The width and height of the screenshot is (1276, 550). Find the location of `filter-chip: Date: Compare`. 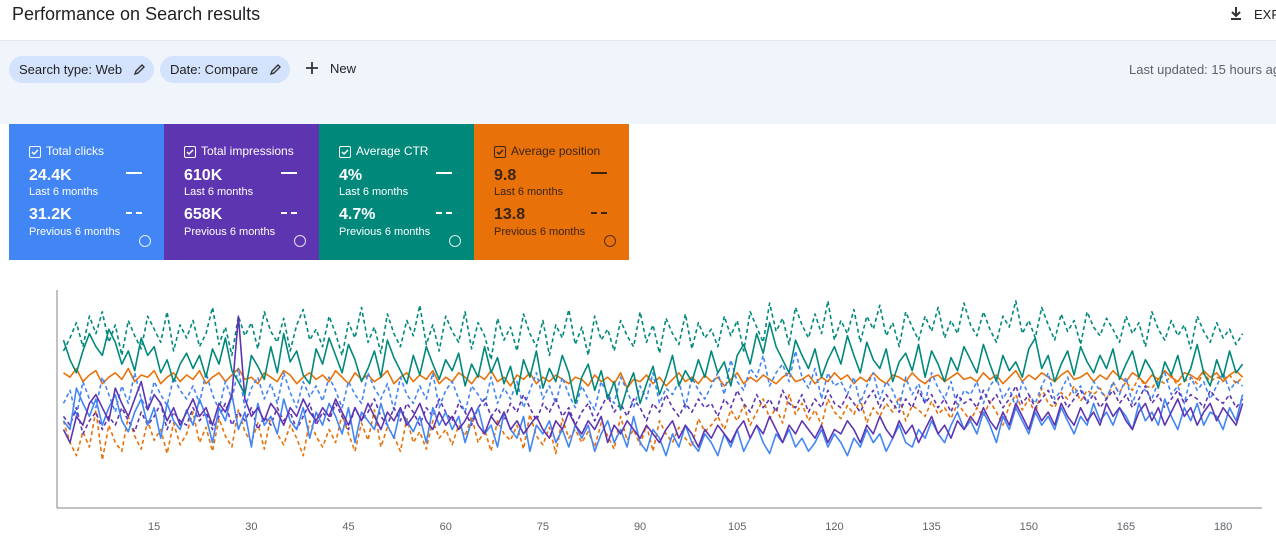

filter-chip: Date: Compare is located at coordinates (225, 69).